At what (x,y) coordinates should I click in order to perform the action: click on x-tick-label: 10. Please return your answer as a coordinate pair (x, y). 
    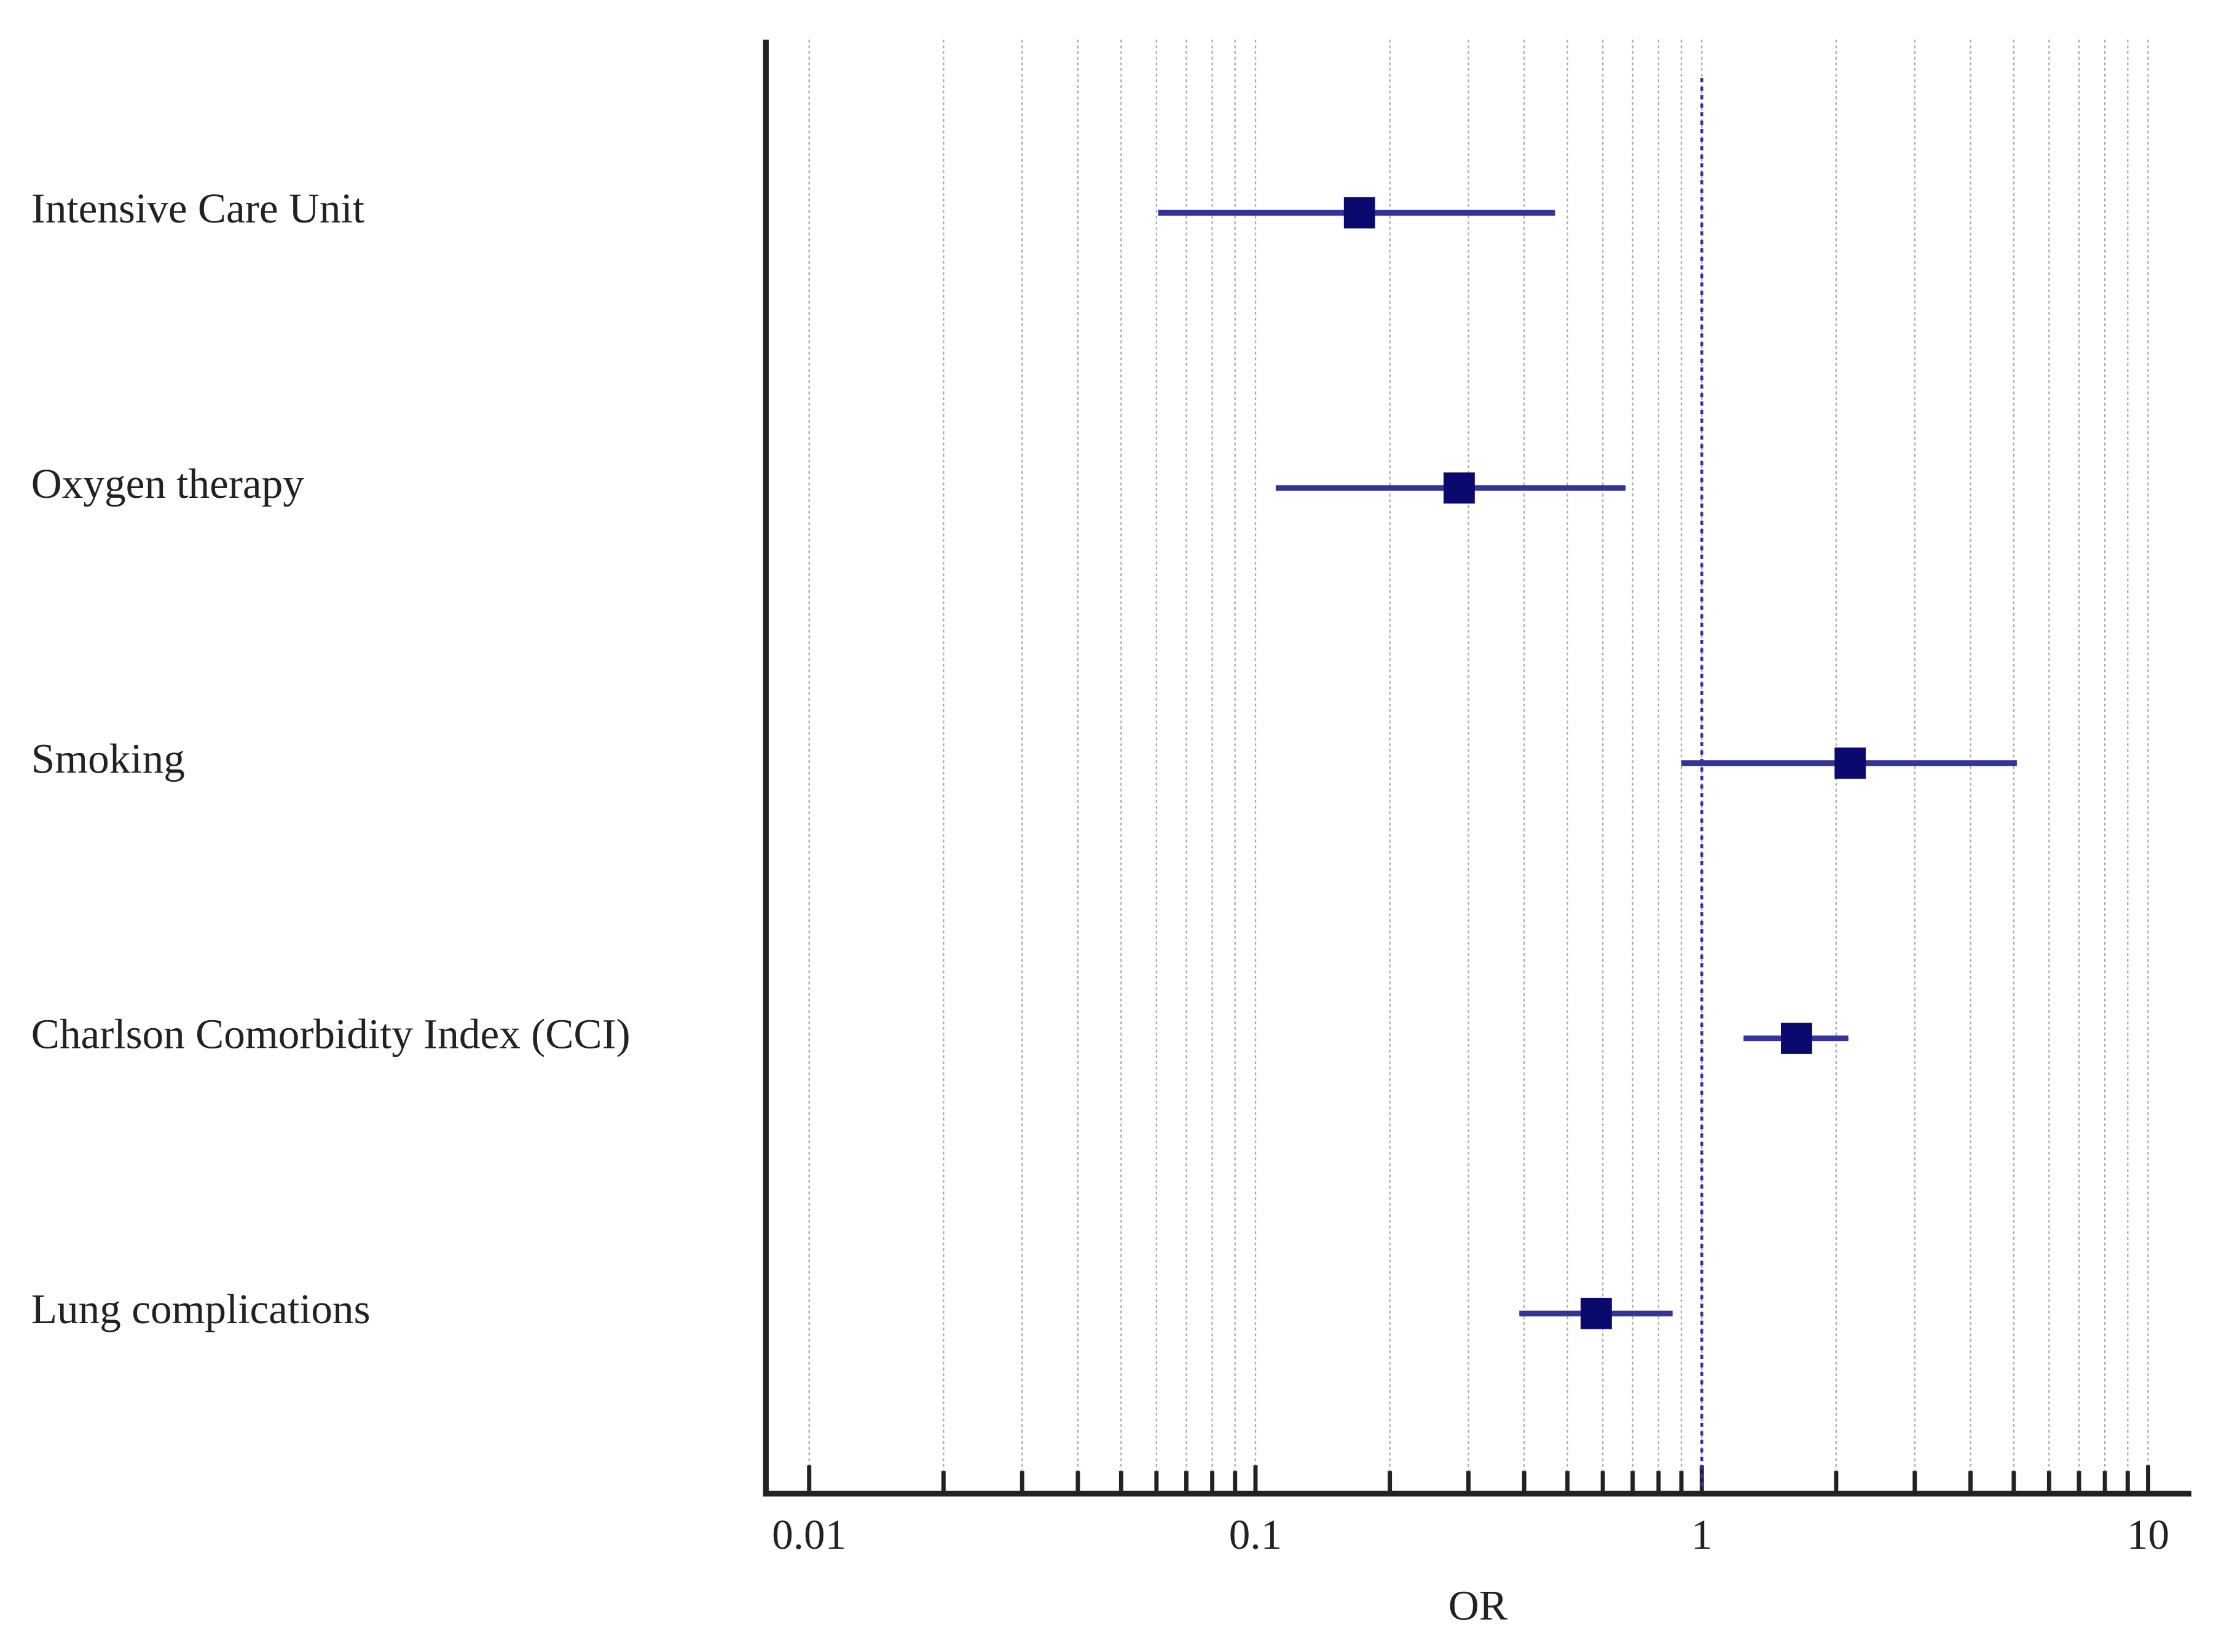
    Looking at the image, I should click on (2148, 1535).